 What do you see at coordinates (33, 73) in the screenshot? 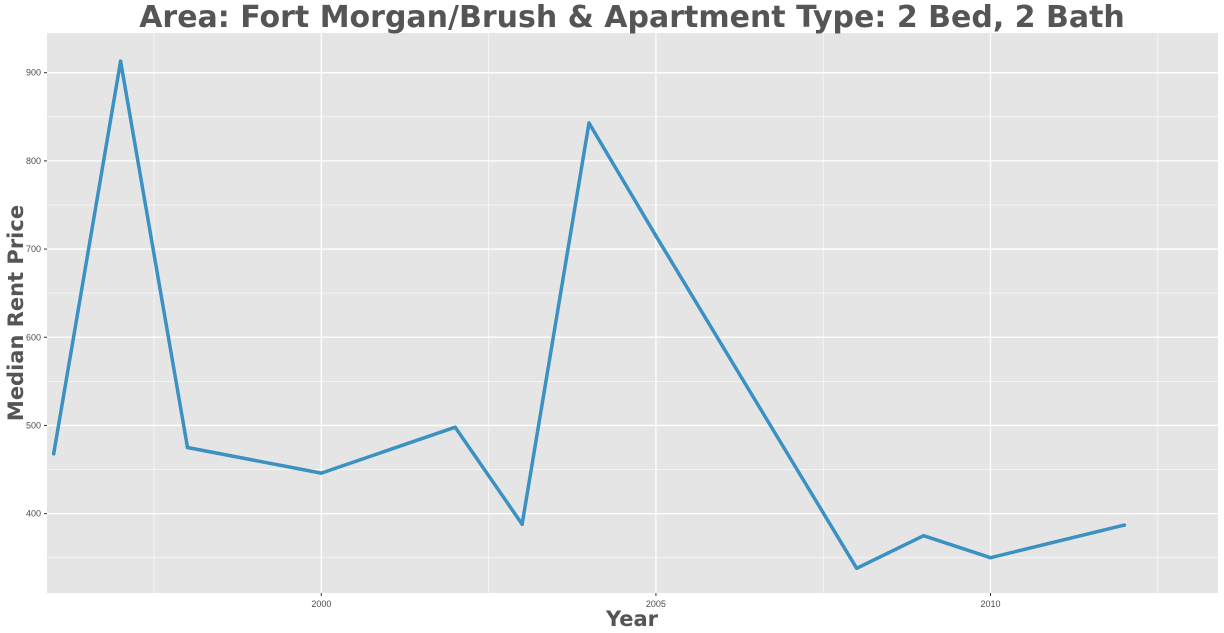
I see `y-tick-label: 900` at bounding box center [33, 73].